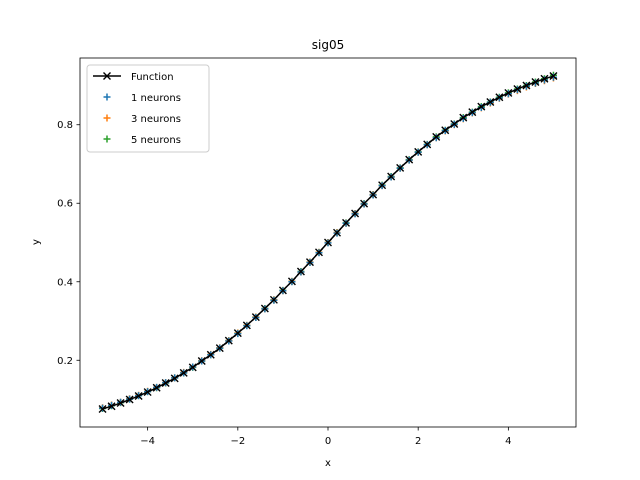 The width and height of the screenshot is (640, 480). I want to click on y-axis-label: y, so click(36, 242).